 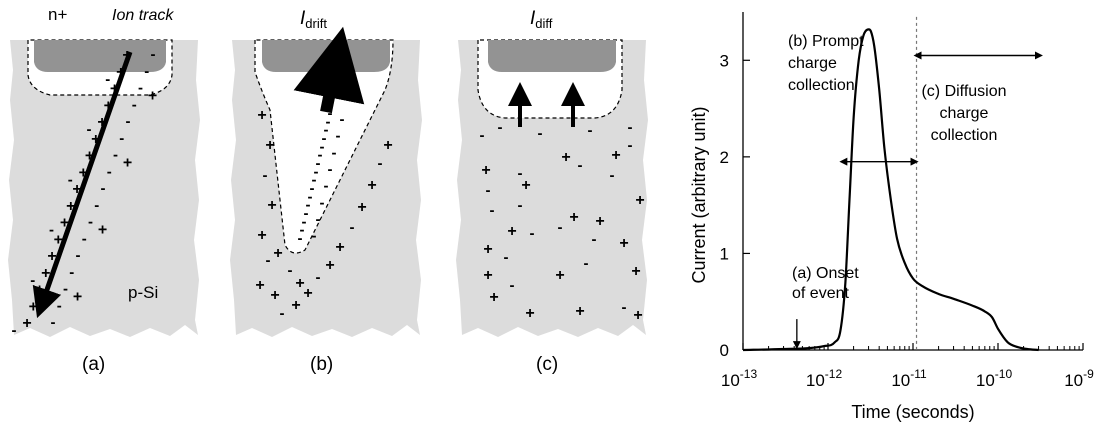 What do you see at coordinates (724, 157) in the screenshot?
I see `y-tick-label-2: 2` at bounding box center [724, 157].